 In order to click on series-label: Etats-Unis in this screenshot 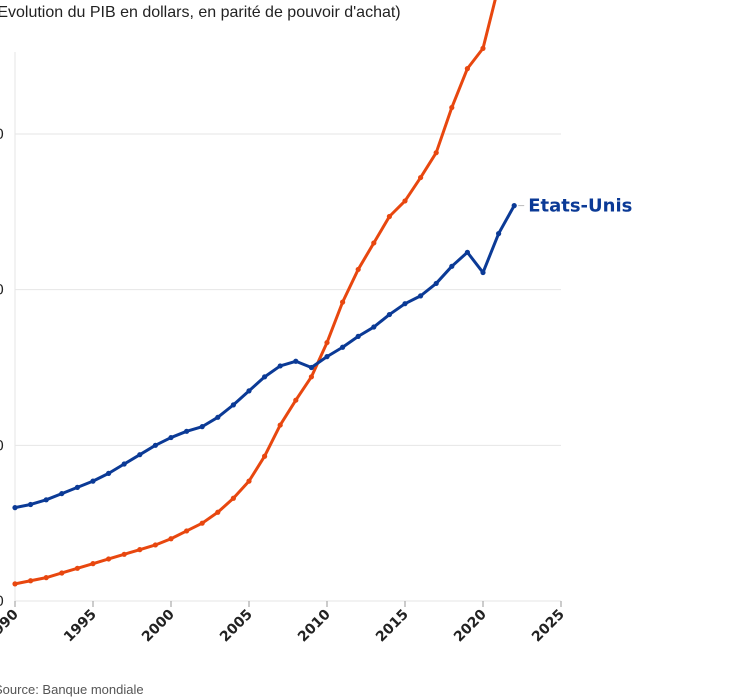, I will do `click(580, 206)`.